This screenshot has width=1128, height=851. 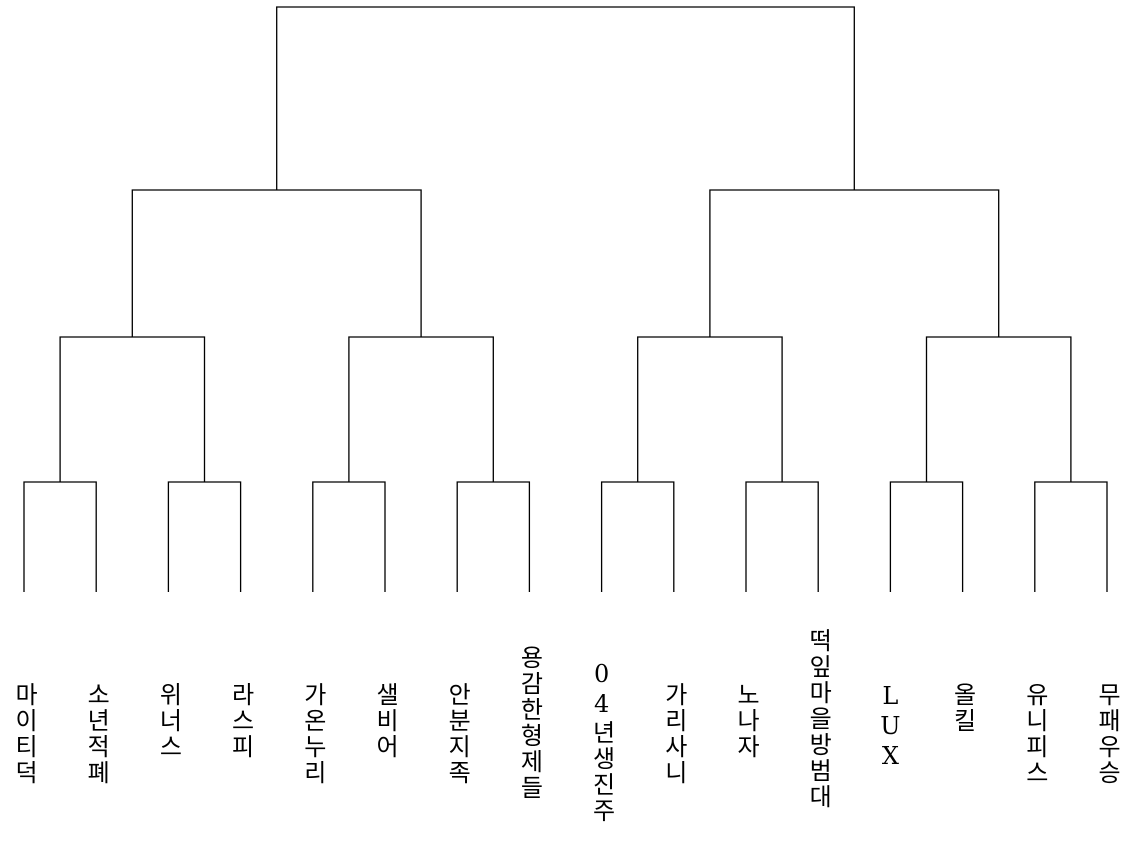 What do you see at coordinates (457, 734) in the screenshot?
I see `team-name-7: 안분지족` at bounding box center [457, 734].